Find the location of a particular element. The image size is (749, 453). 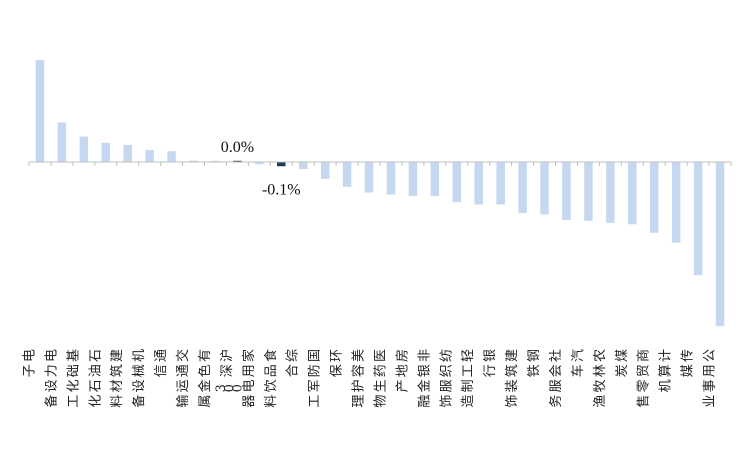

category-label: 纺织服饰 is located at coordinates (446, 378).